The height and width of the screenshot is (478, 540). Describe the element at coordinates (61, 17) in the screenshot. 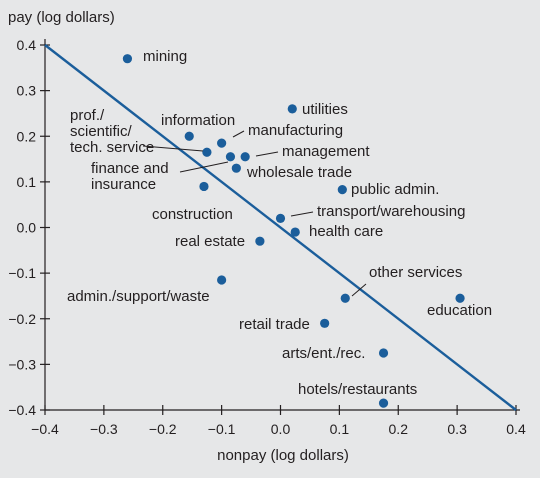

I see `y-axis-title: pay (log dollars)` at that location.